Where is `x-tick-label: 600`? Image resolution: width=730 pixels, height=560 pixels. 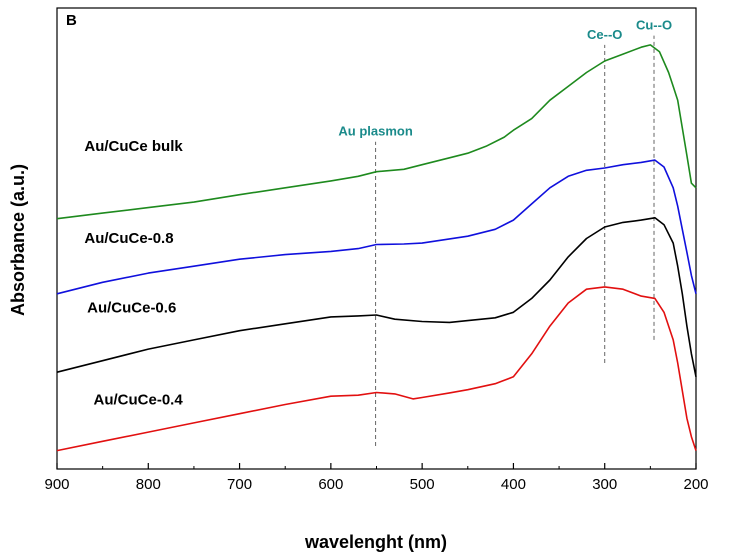 x-tick-label: 600 is located at coordinates (330, 484).